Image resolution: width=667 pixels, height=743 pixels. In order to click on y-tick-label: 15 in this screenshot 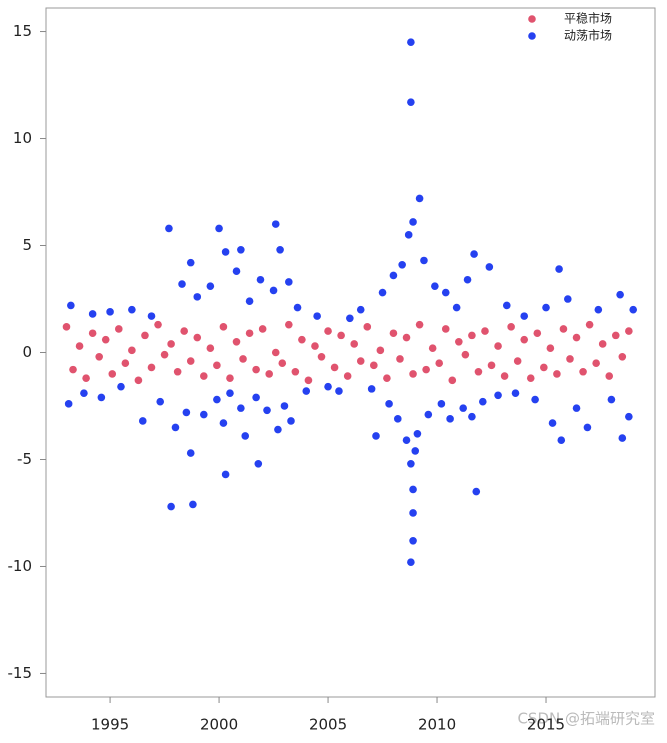, I will do `click(22, 31)`.